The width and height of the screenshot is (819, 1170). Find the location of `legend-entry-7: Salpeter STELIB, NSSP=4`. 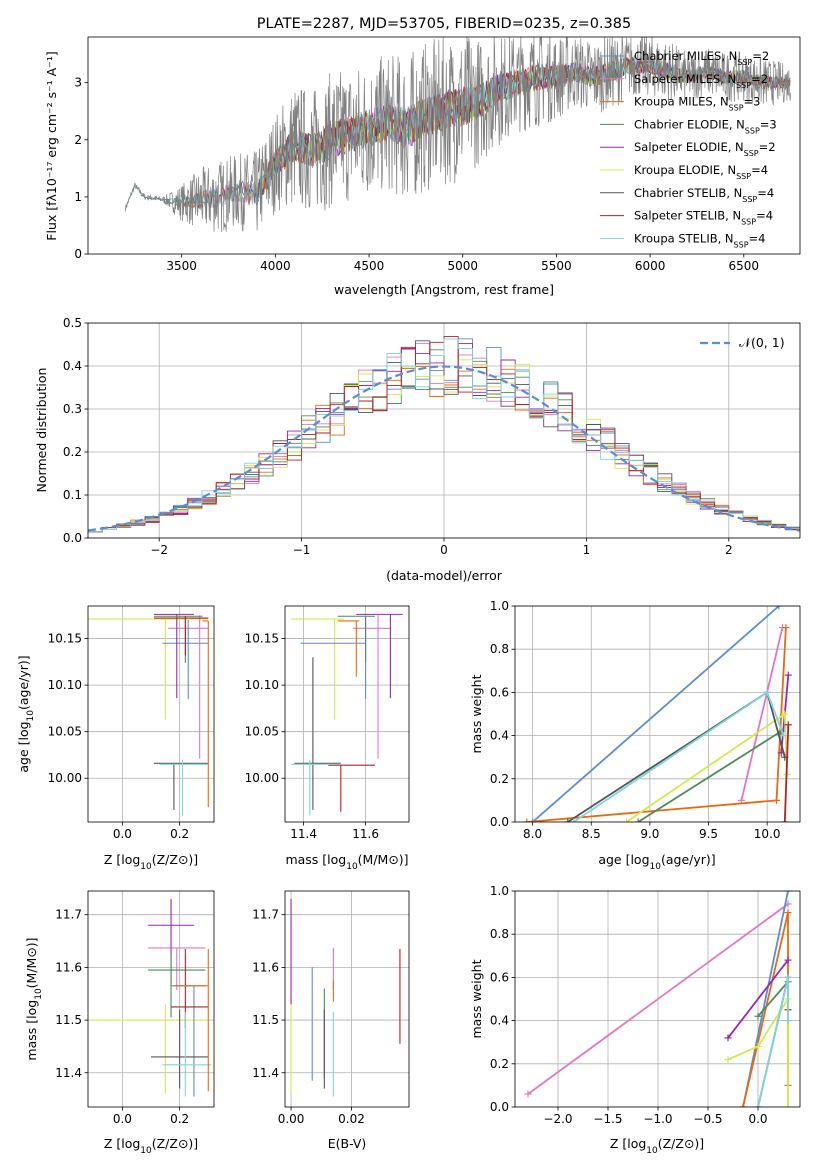

legend-entry-7: Salpeter STELIB, NSSP=4 is located at coordinates (703, 218).